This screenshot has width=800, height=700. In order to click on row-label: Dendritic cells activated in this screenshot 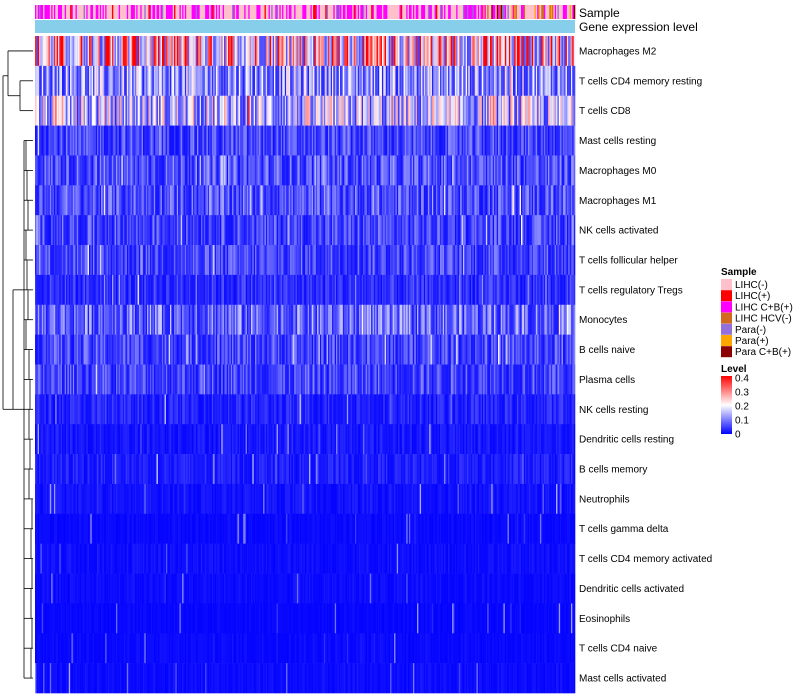, I will do `click(631, 589)`.